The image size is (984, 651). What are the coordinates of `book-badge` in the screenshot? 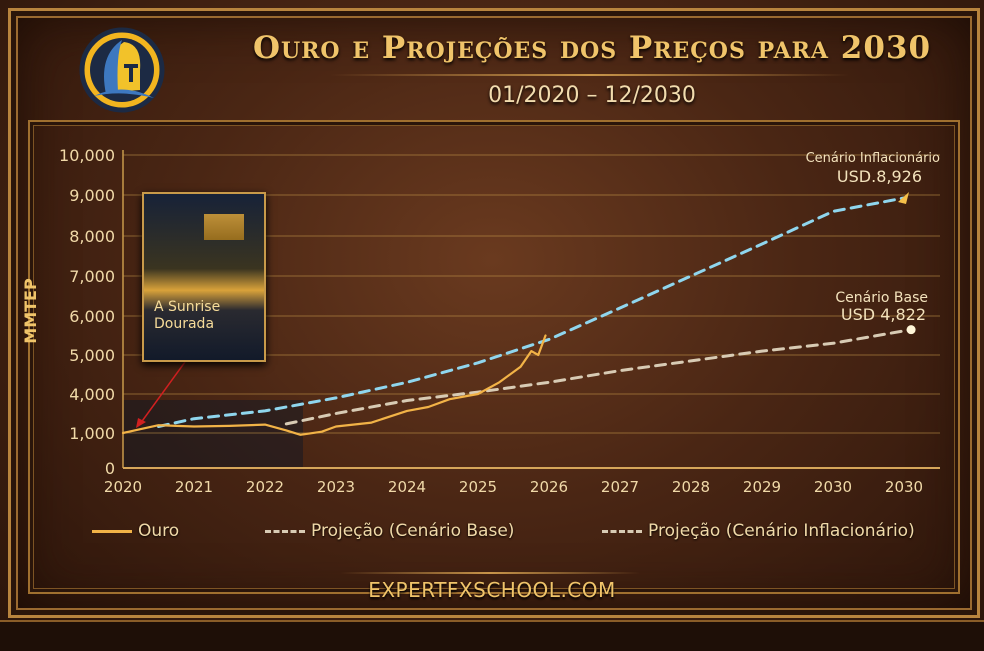 It's located at (224, 227).